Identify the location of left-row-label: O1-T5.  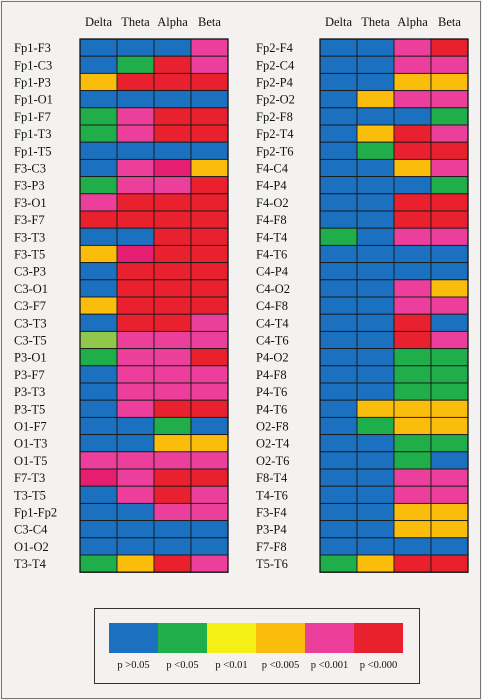
(30, 461).